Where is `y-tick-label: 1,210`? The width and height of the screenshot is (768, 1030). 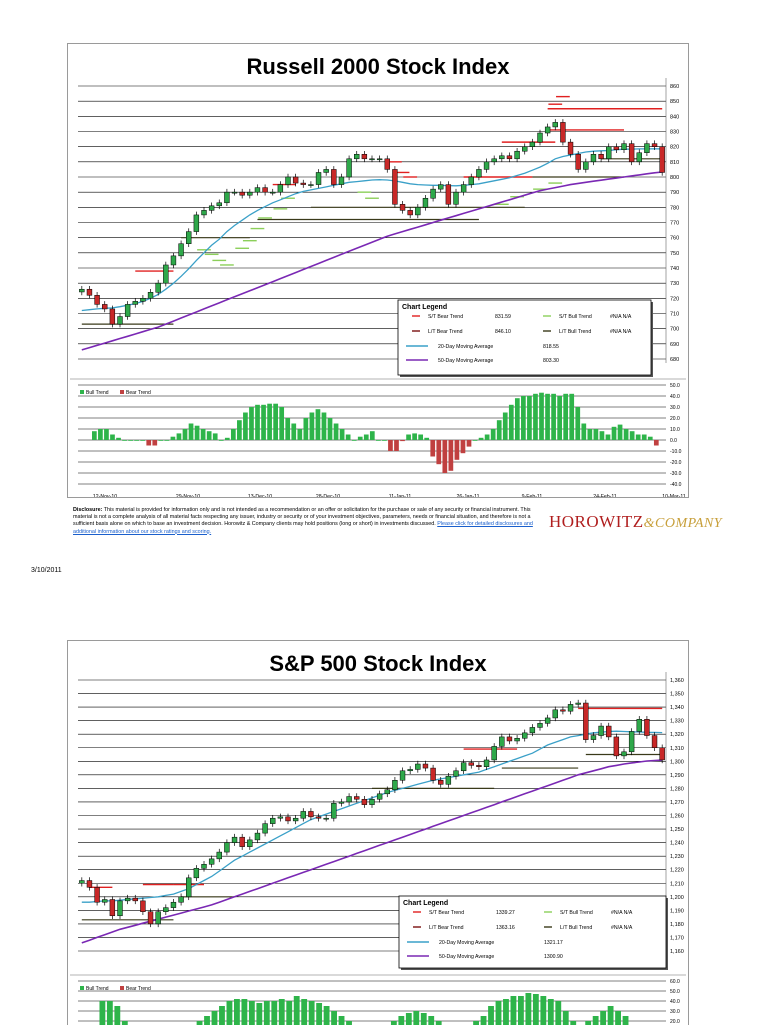 y-tick-label: 1,210 is located at coordinates (677, 884).